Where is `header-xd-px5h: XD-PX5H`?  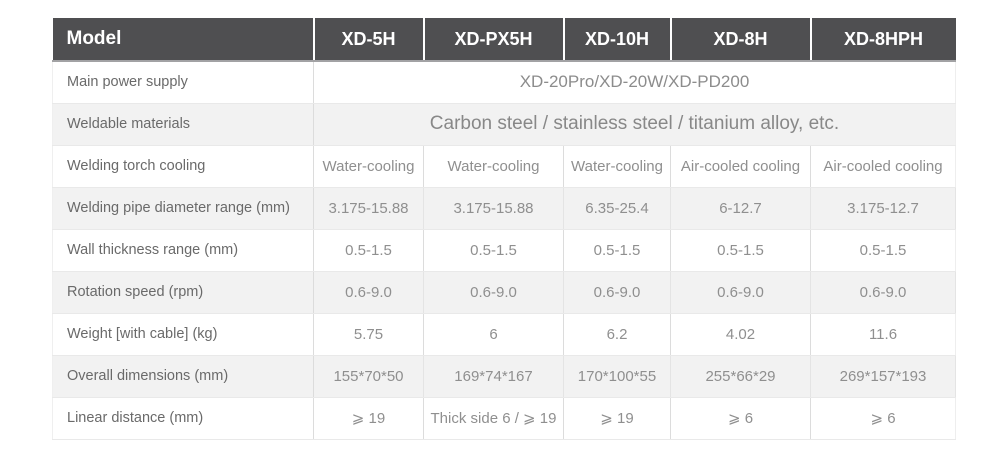 header-xd-px5h: XD-PX5H is located at coordinates (494, 40).